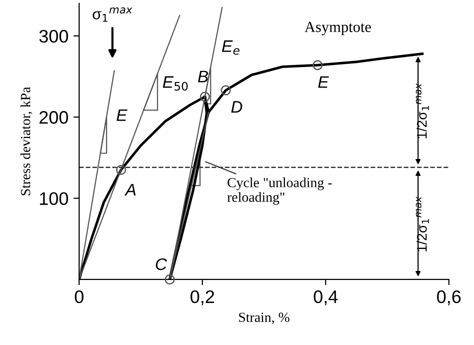  What do you see at coordinates (326, 298) in the screenshot?
I see `x-tick-label: 0,4` at bounding box center [326, 298].